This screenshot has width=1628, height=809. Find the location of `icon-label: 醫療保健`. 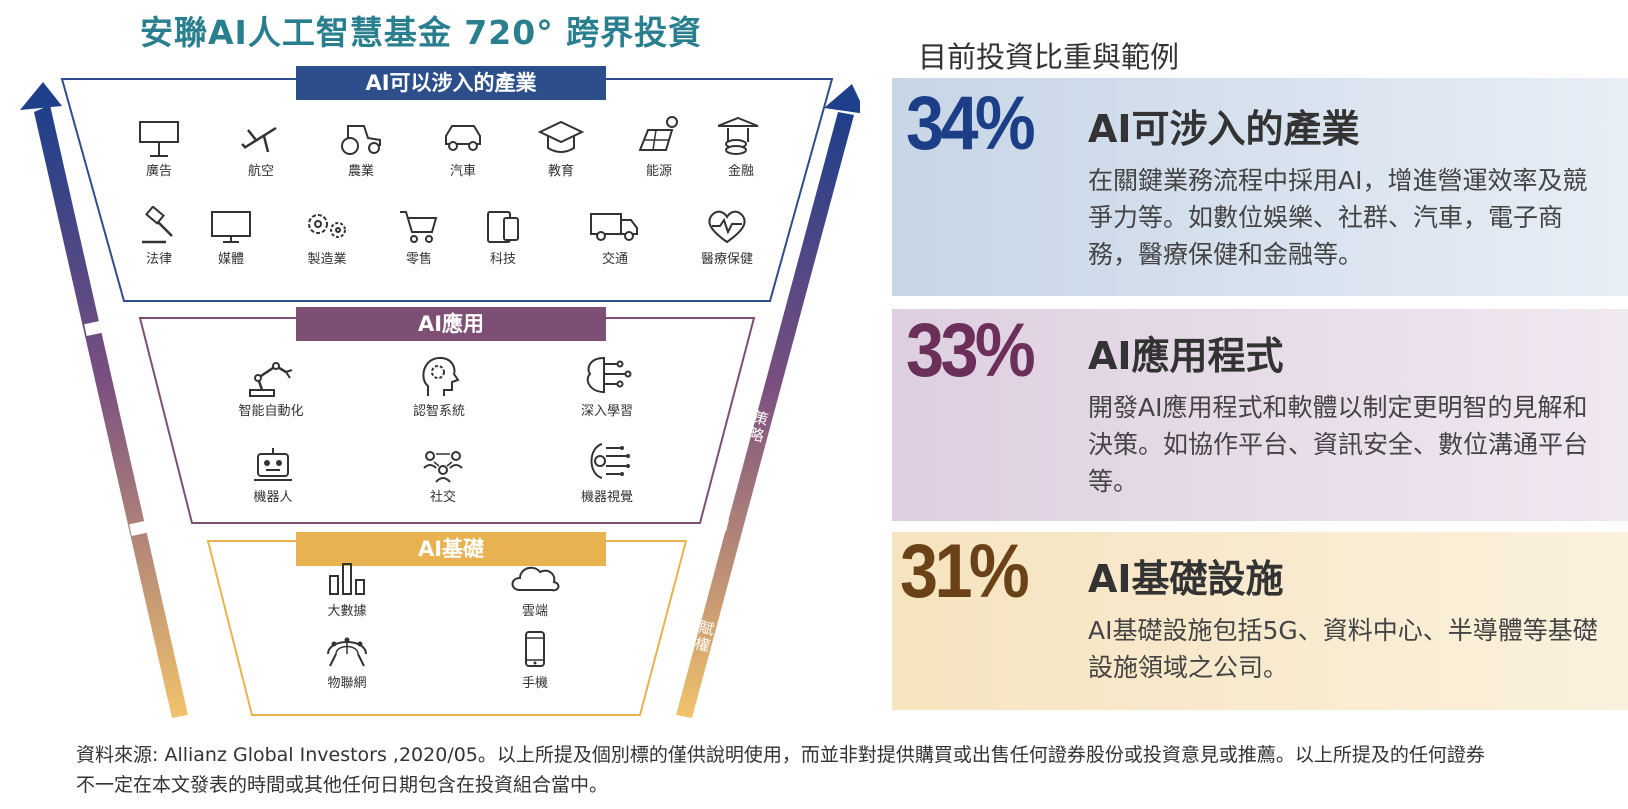

icon-label: 醫療保健 is located at coordinates (726, 259).